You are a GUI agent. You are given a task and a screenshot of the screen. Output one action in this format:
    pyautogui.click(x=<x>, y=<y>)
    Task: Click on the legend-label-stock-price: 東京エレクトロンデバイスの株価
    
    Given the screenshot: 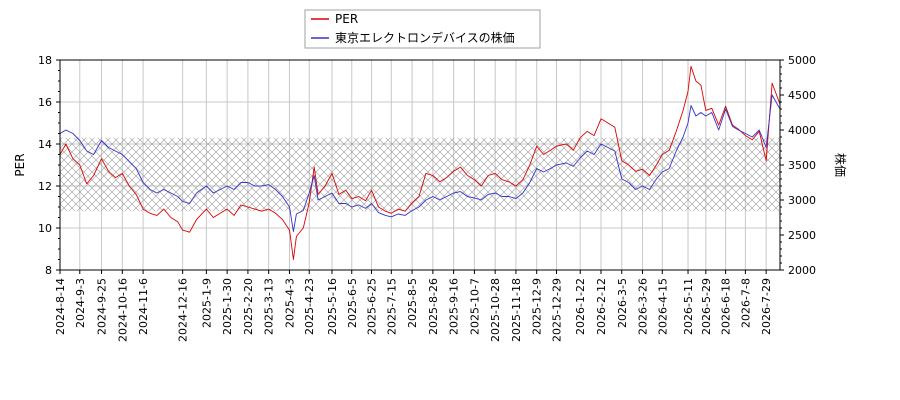 What is the action you would take?
    pyautogui.click(x=425, y=37)
    